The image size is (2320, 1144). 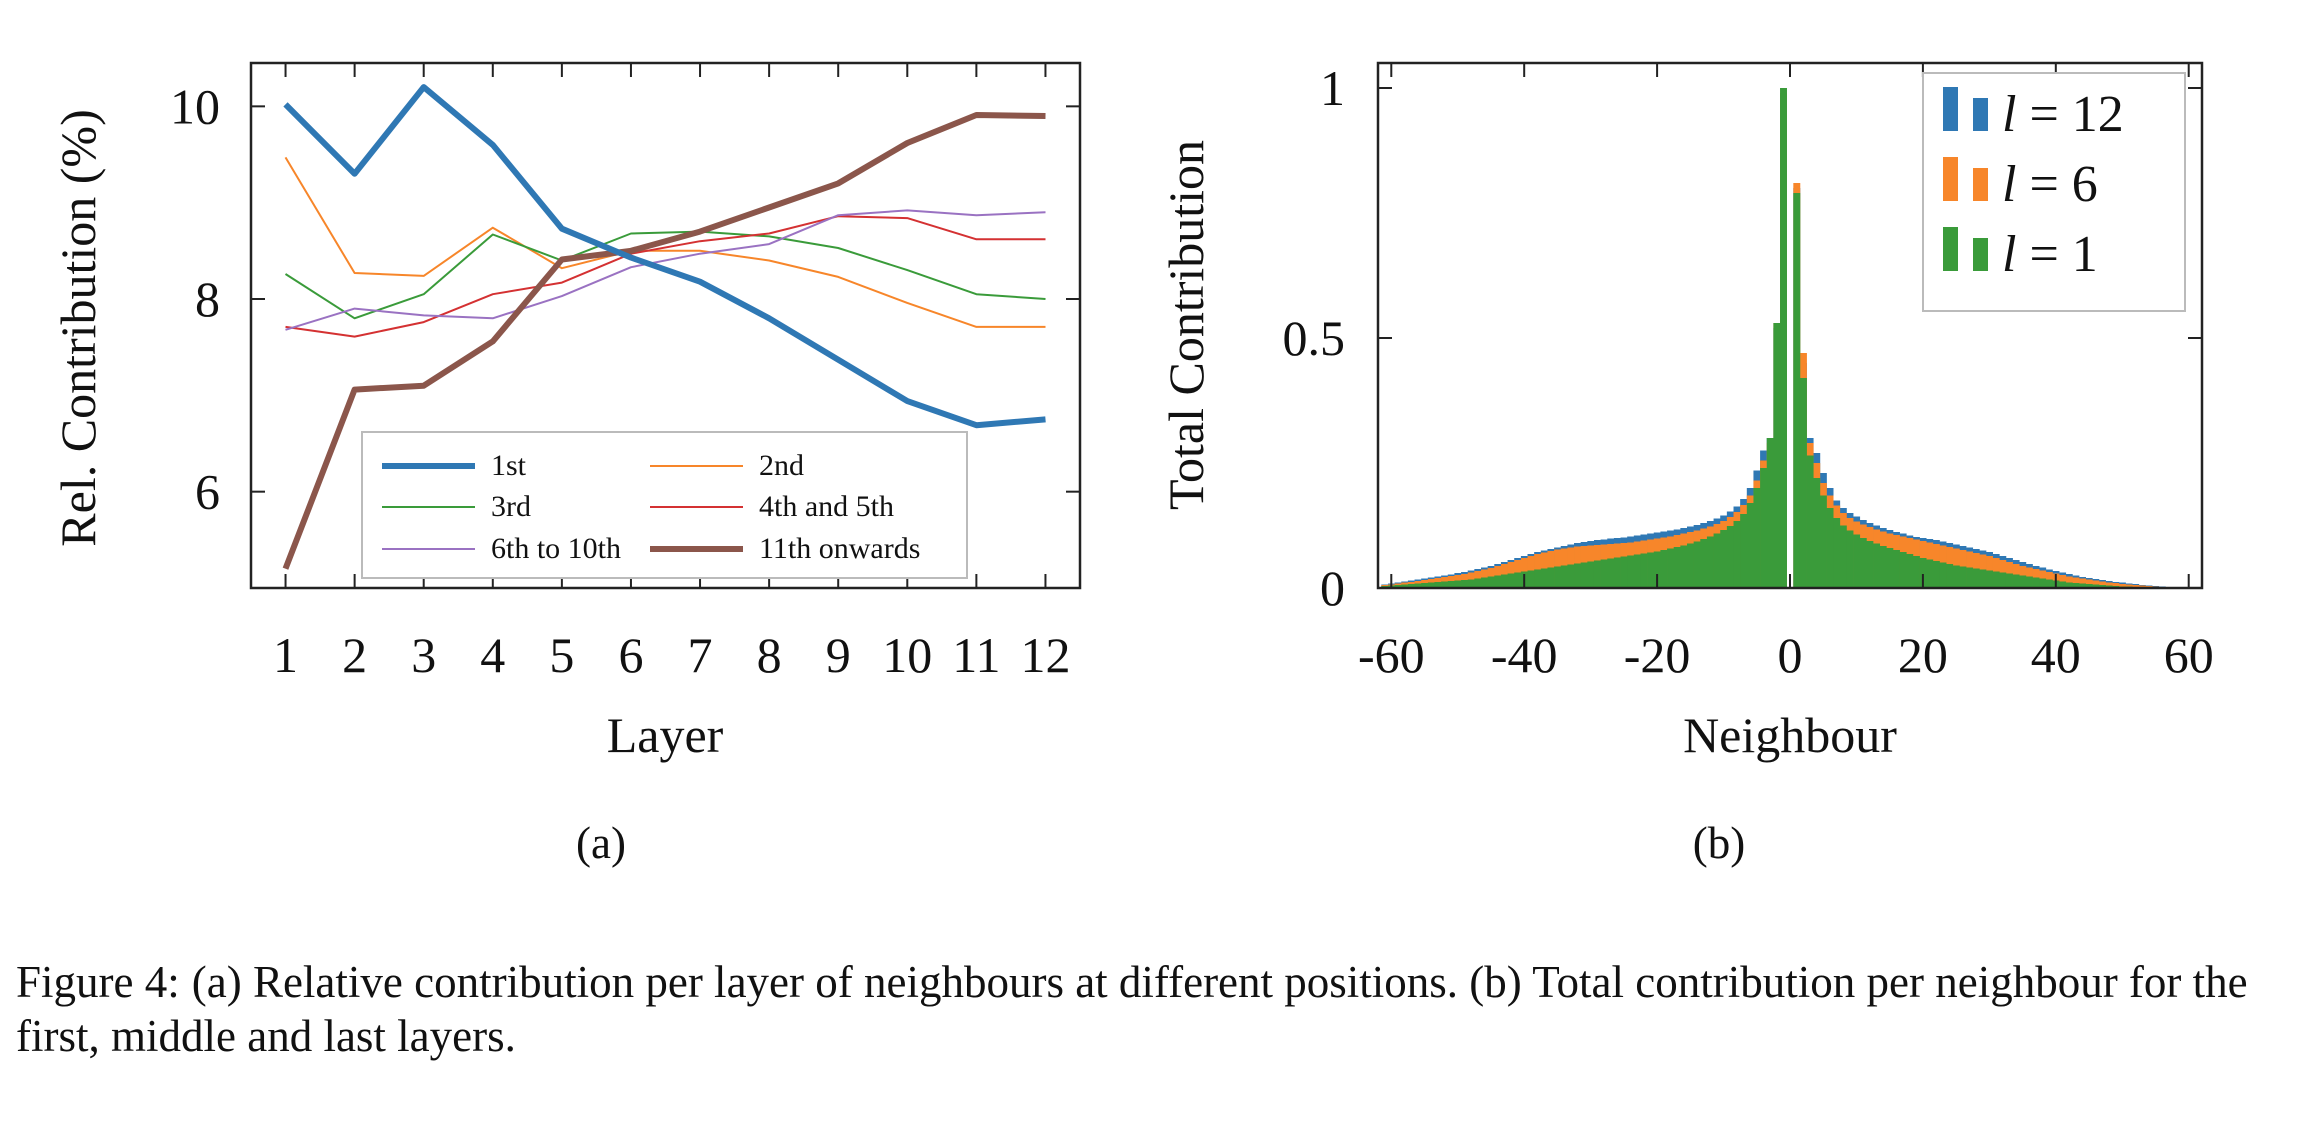 I want to click on x-tick-label: 60, so click(x=2189, y=655).